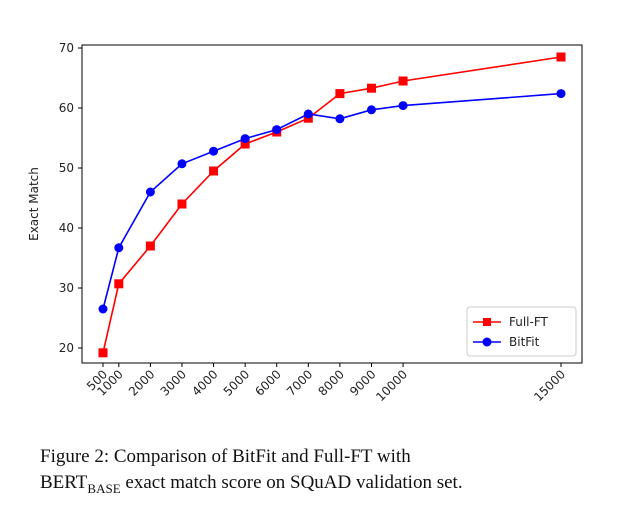 This screenshot has width=623, height=517. I want to click on caption-model: BERT, so click(64, 482).